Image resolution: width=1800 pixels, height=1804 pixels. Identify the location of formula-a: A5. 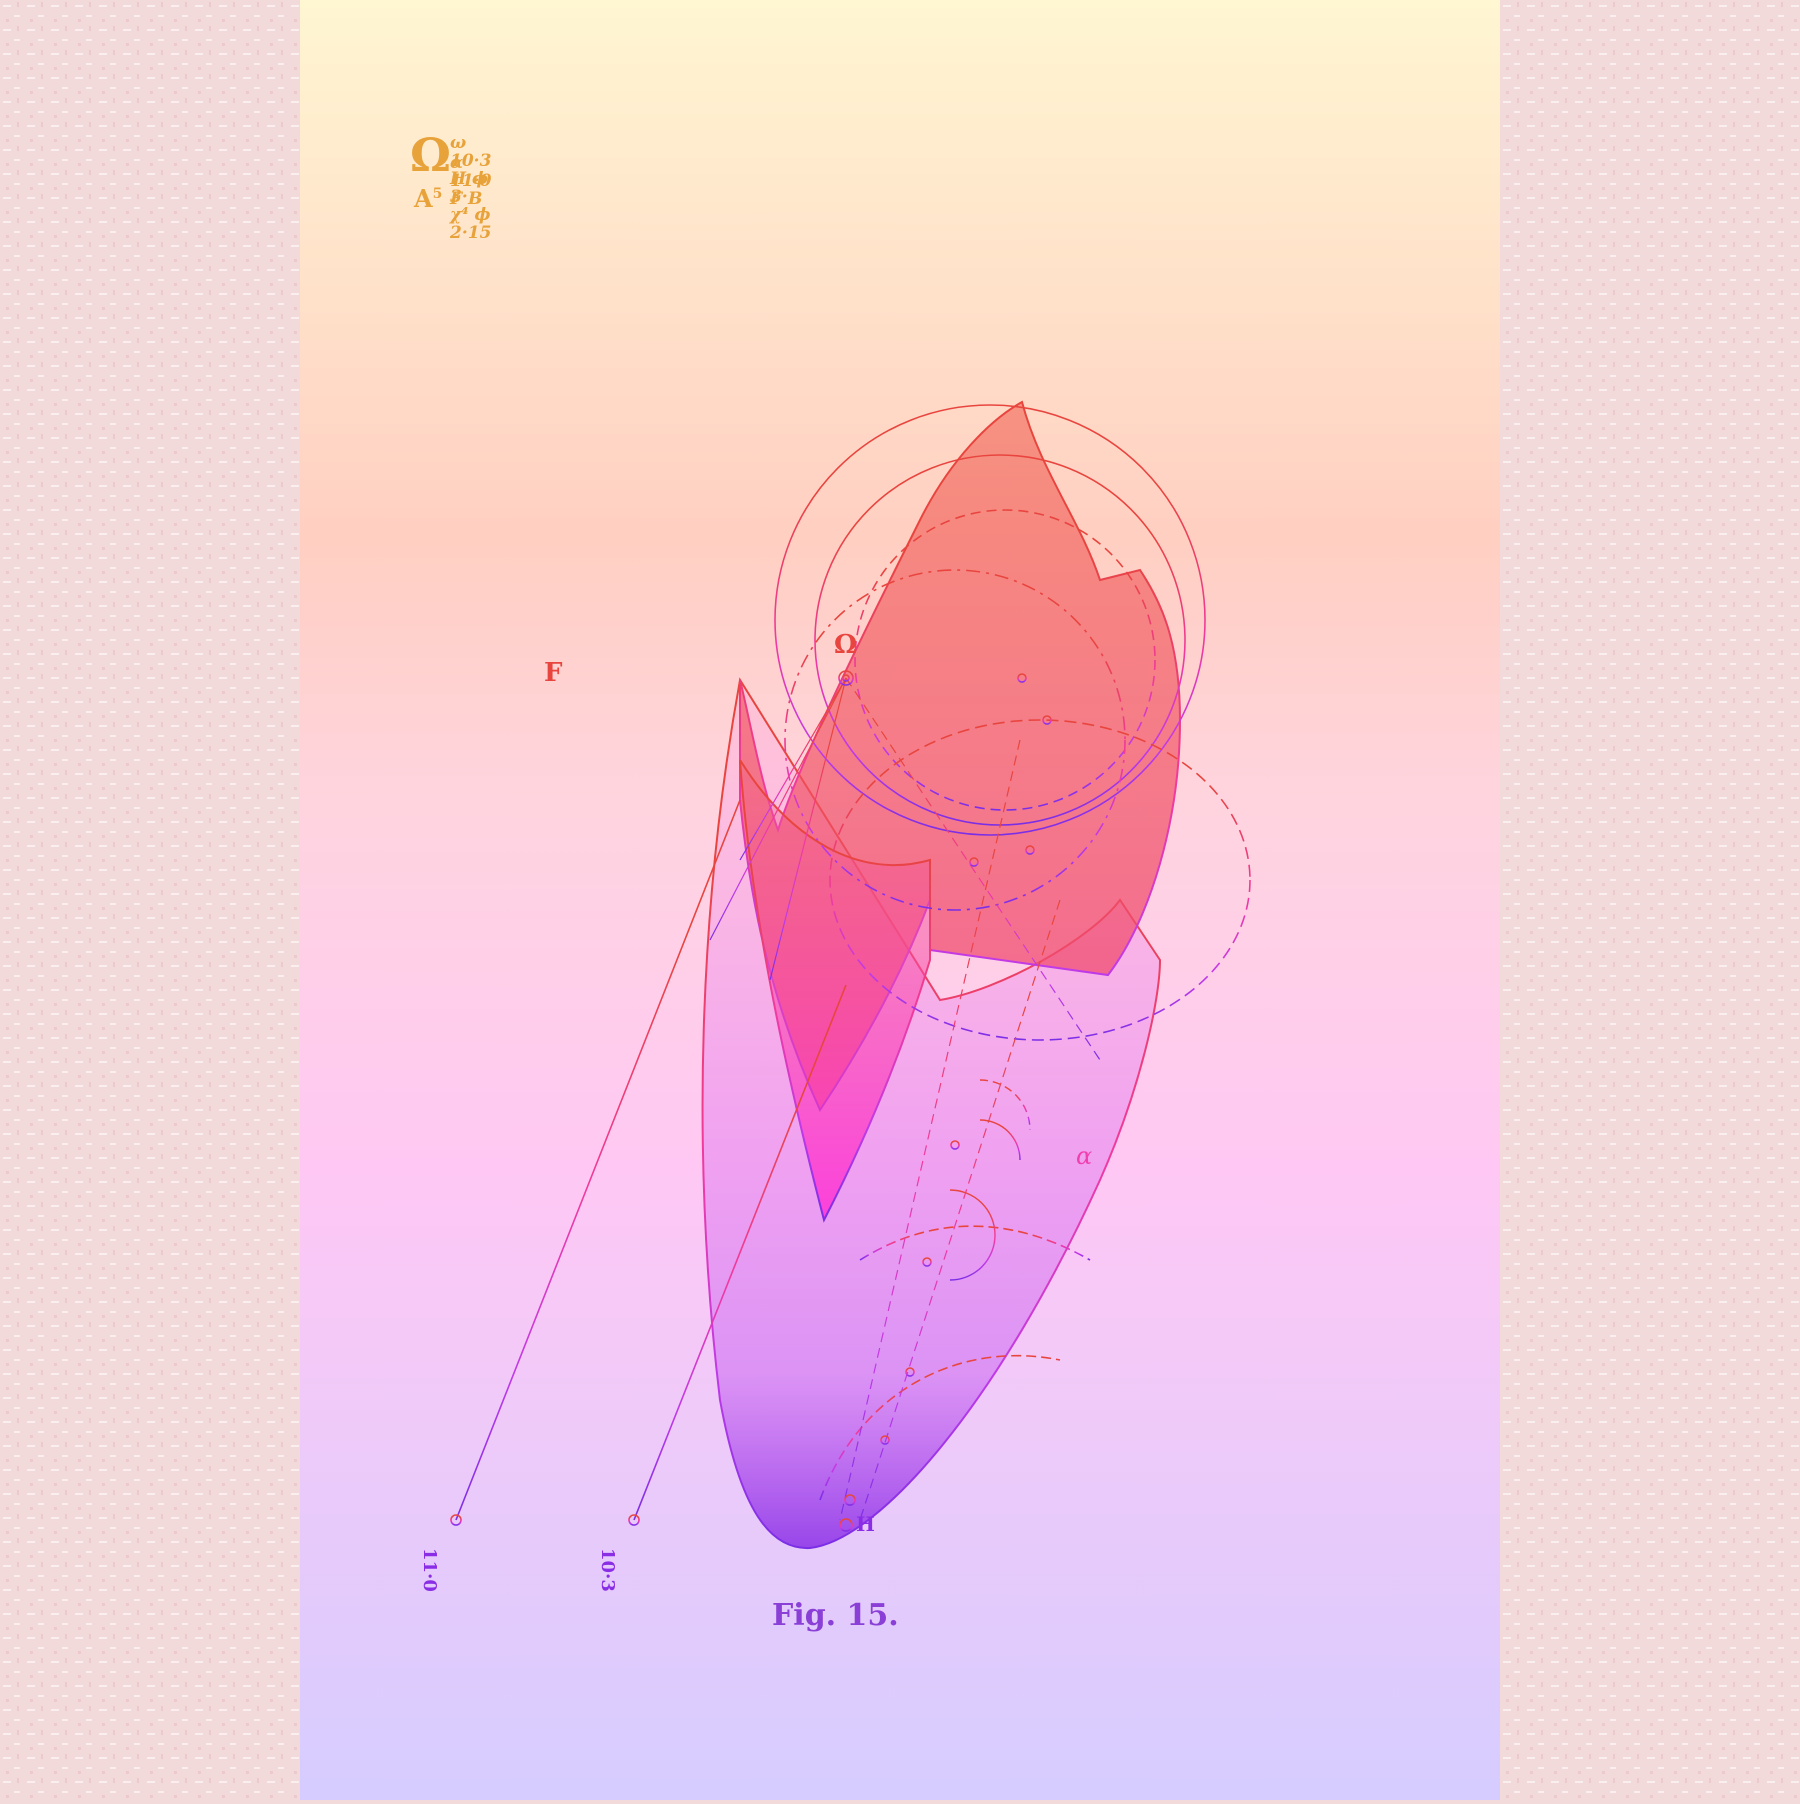
(428, 198).